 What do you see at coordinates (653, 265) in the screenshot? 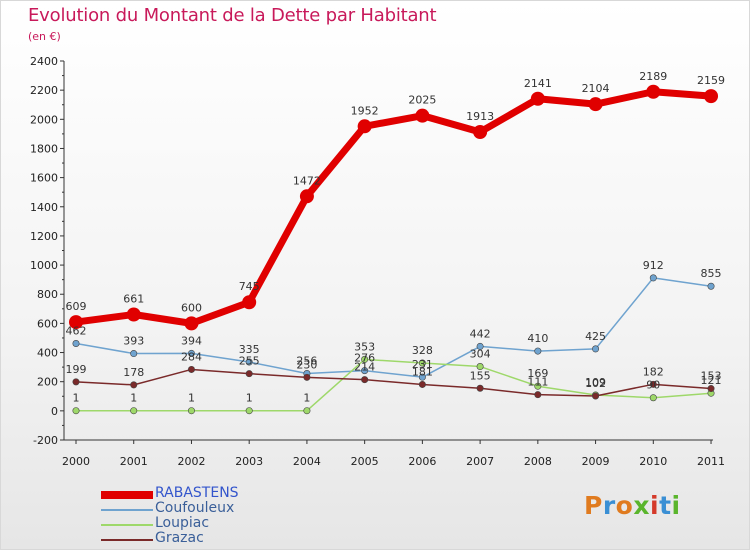
I see `data-label-coufouleux: 912` at bounding box center [653, 265].